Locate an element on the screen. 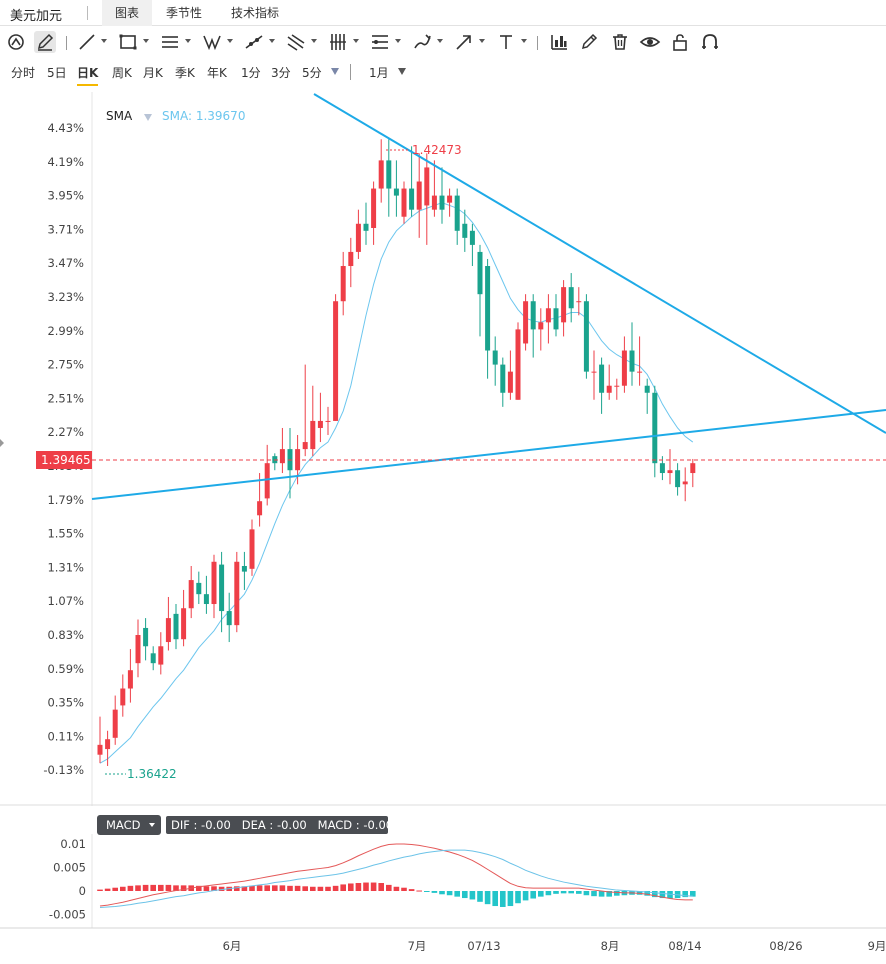 The height and width of the screenshot is (964, 886). period-daily: 日K is located at coordinates (88, 75).